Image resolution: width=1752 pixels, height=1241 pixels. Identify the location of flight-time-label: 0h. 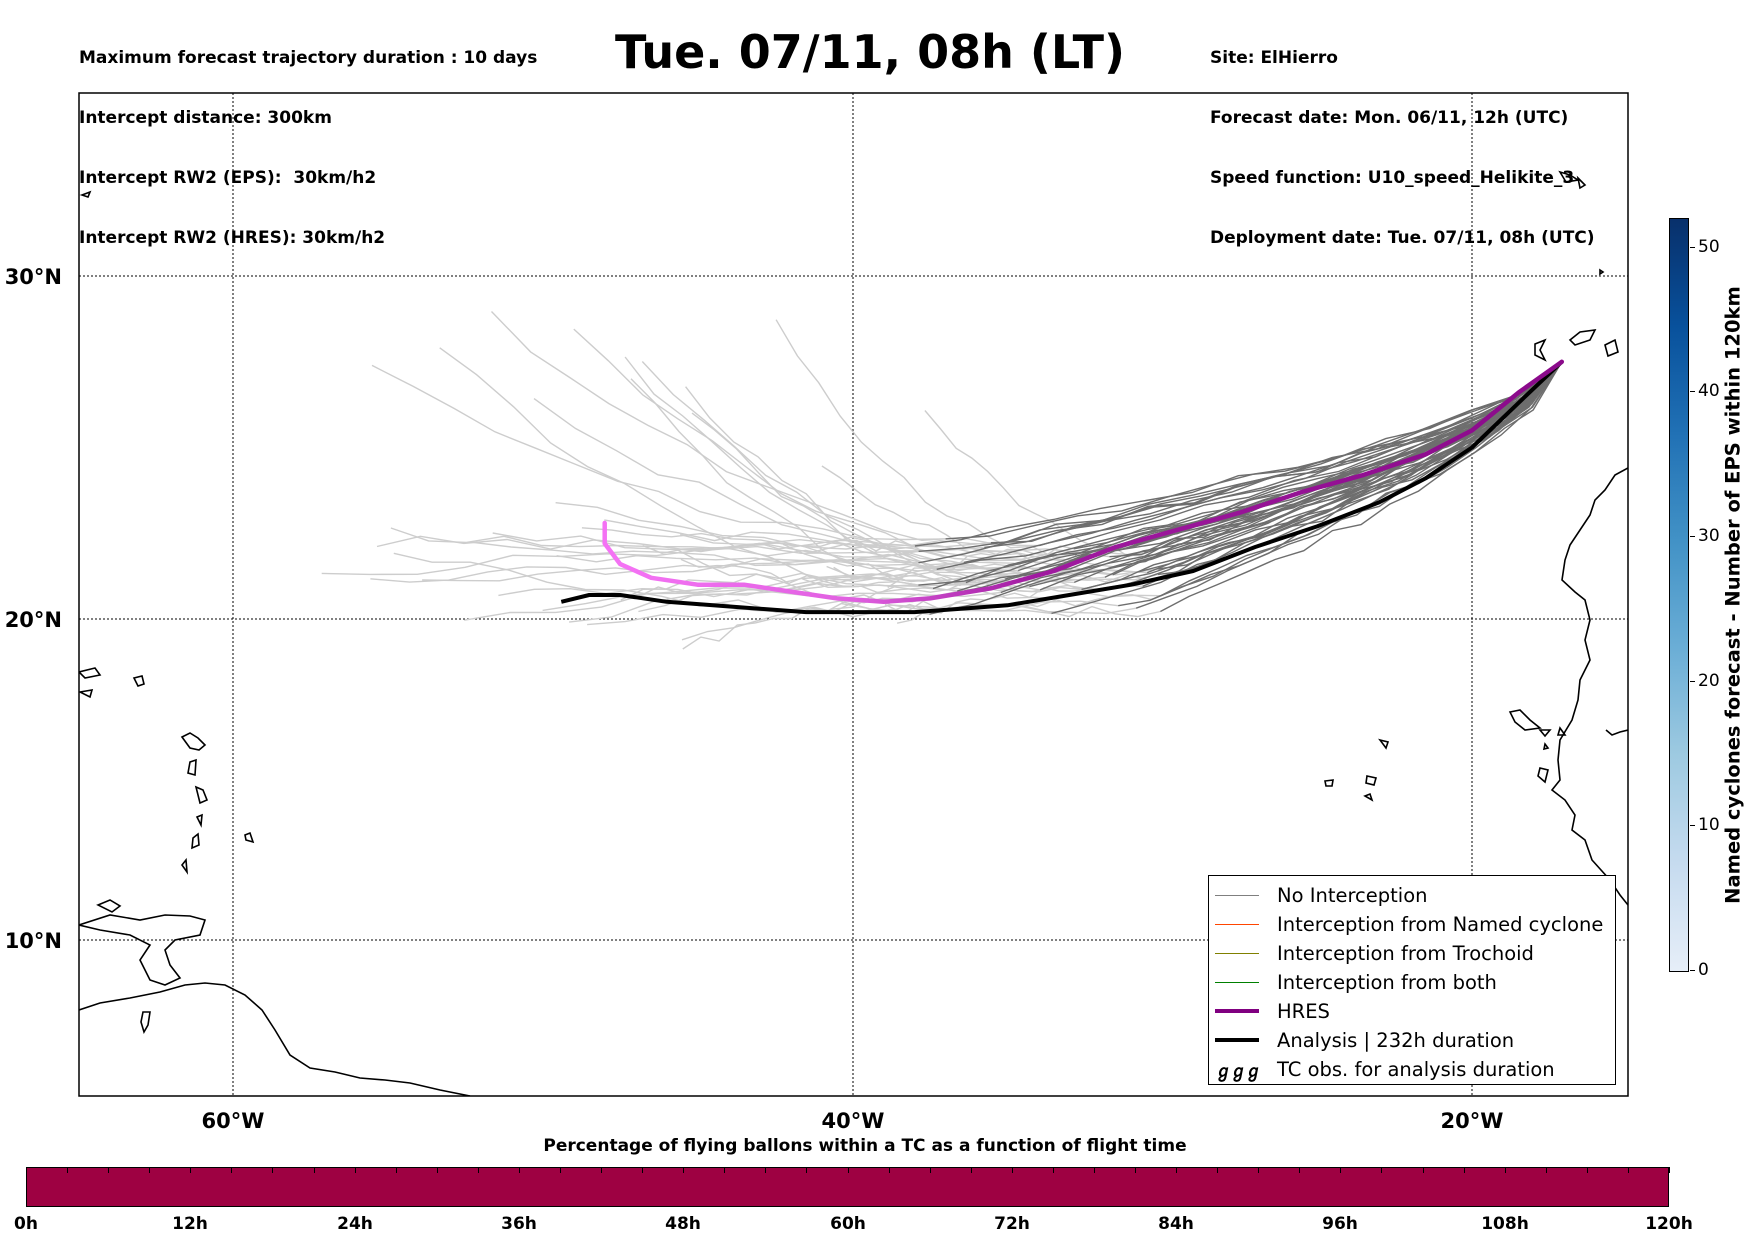
(26, 1224).